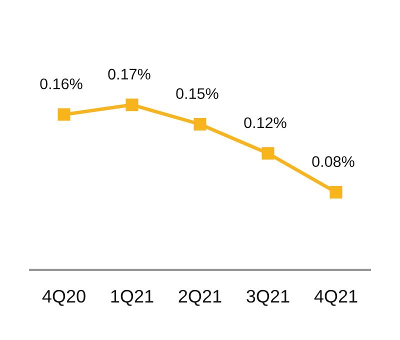  What do you see at coordinates (265, 122) in the screenshot?
I see `data-label: 0.12%` at bounding box center [265, 122].